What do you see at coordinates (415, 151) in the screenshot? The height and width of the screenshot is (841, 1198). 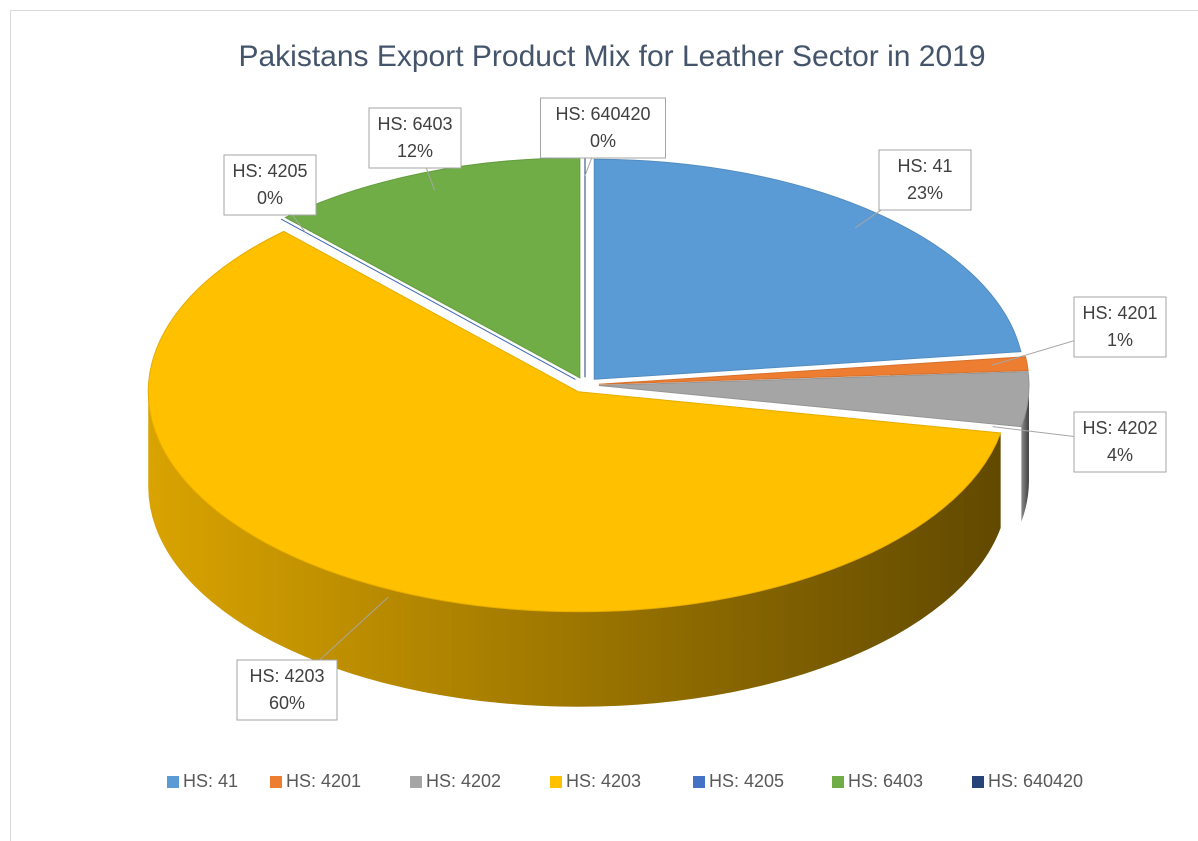 I see `data-label: 12%` at bounding box center [415, 151].